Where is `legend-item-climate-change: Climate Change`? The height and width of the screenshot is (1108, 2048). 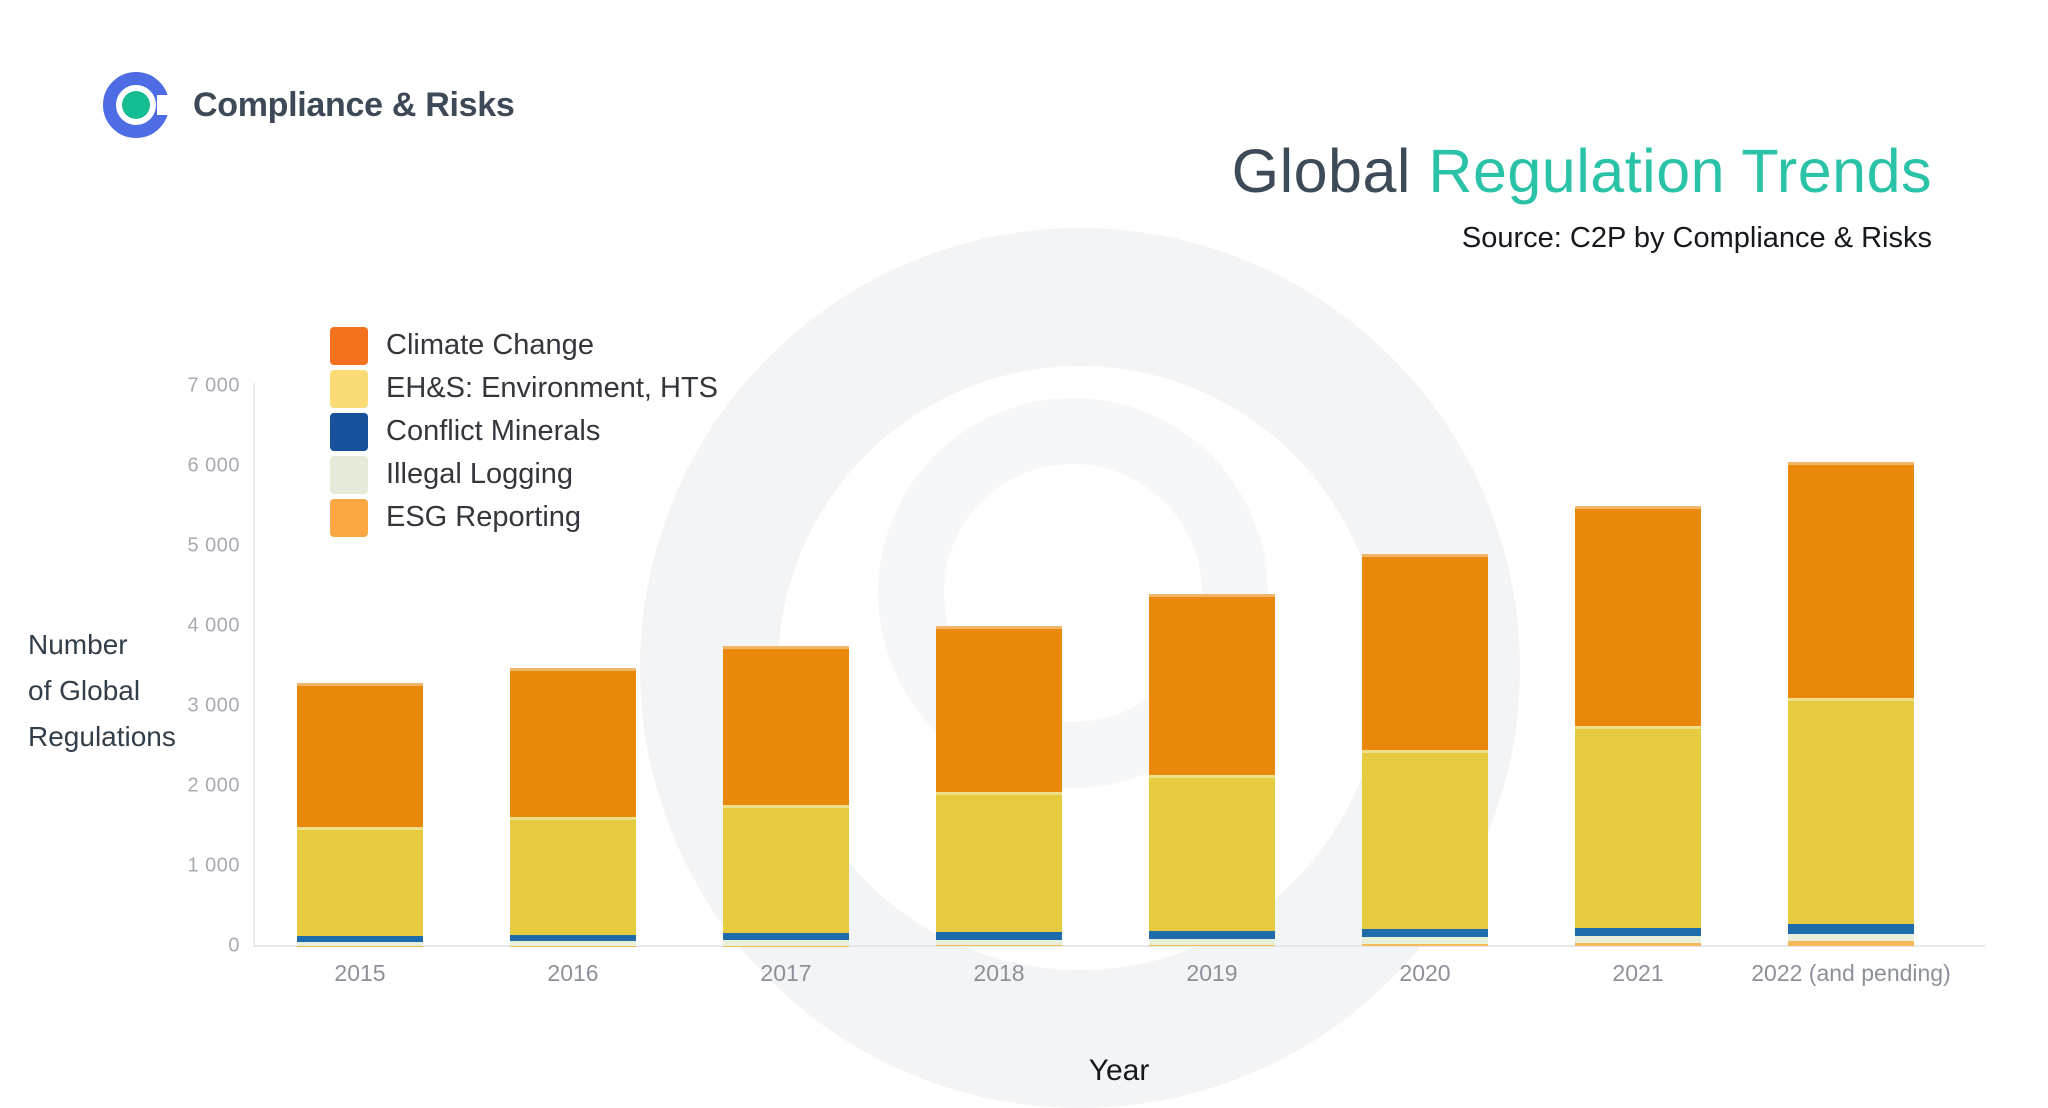 legend-item-climate-change: Climate Change is located at coordinates (524, 345).